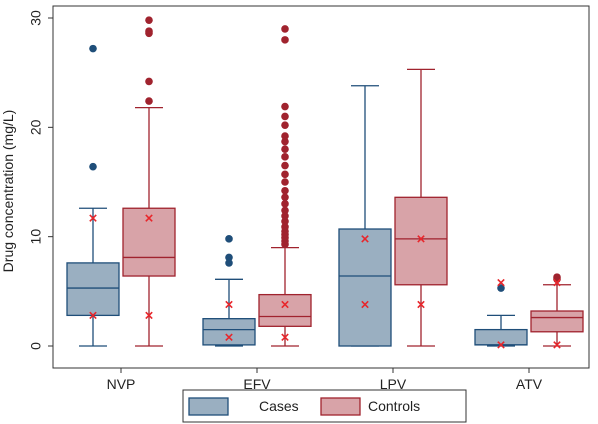 This screenshot has width=598, height=424. I want to click on x-tick-label: LPV, so click(393, 384).